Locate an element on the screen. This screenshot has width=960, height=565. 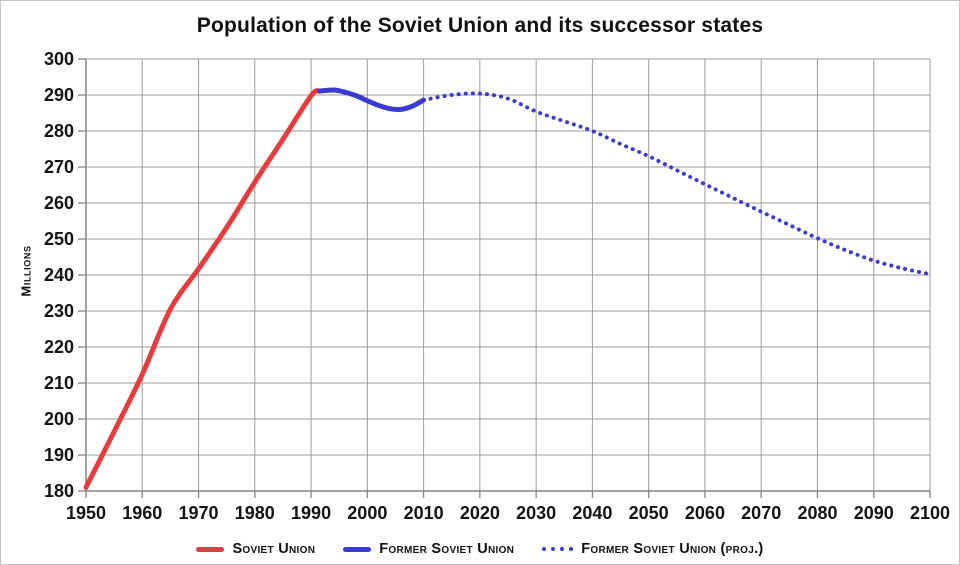
y-tick-label: 300 is located at coordinates (59, 59).